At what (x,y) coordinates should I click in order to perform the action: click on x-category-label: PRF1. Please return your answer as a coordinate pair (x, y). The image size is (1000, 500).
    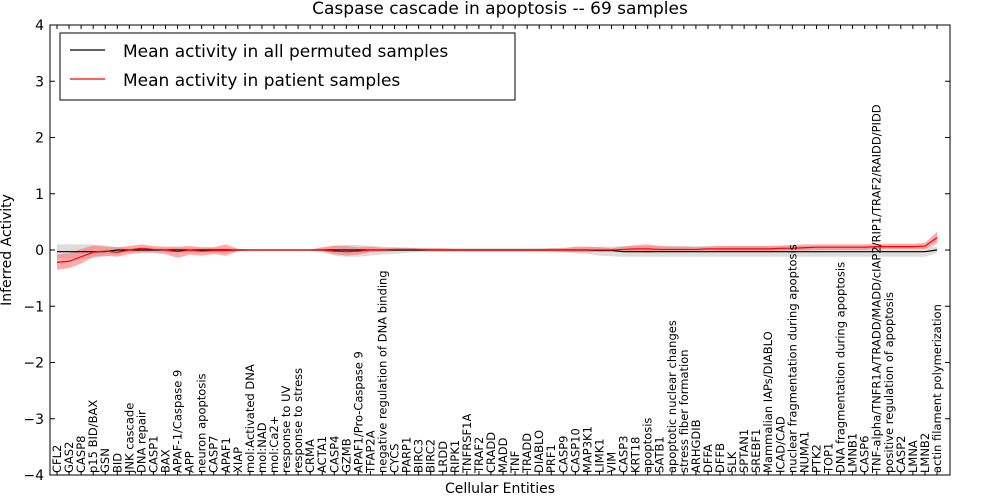
    Looking at the image, I should click on (551, 458).